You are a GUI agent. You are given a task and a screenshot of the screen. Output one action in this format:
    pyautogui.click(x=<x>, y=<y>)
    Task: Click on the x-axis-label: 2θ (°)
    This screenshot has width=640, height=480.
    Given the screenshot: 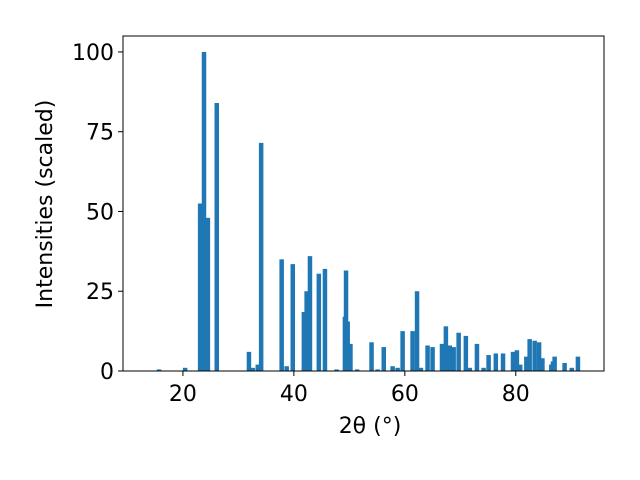 What is the action you would take?
    pyautogui.click(x=370, y=426)
    